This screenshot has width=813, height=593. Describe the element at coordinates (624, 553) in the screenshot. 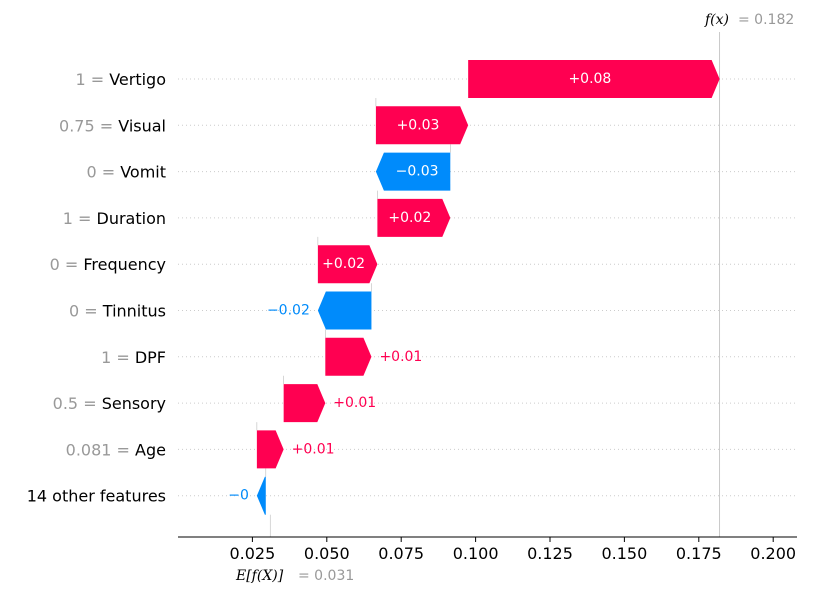

I see `x-tick-label: 0.150` at that location.